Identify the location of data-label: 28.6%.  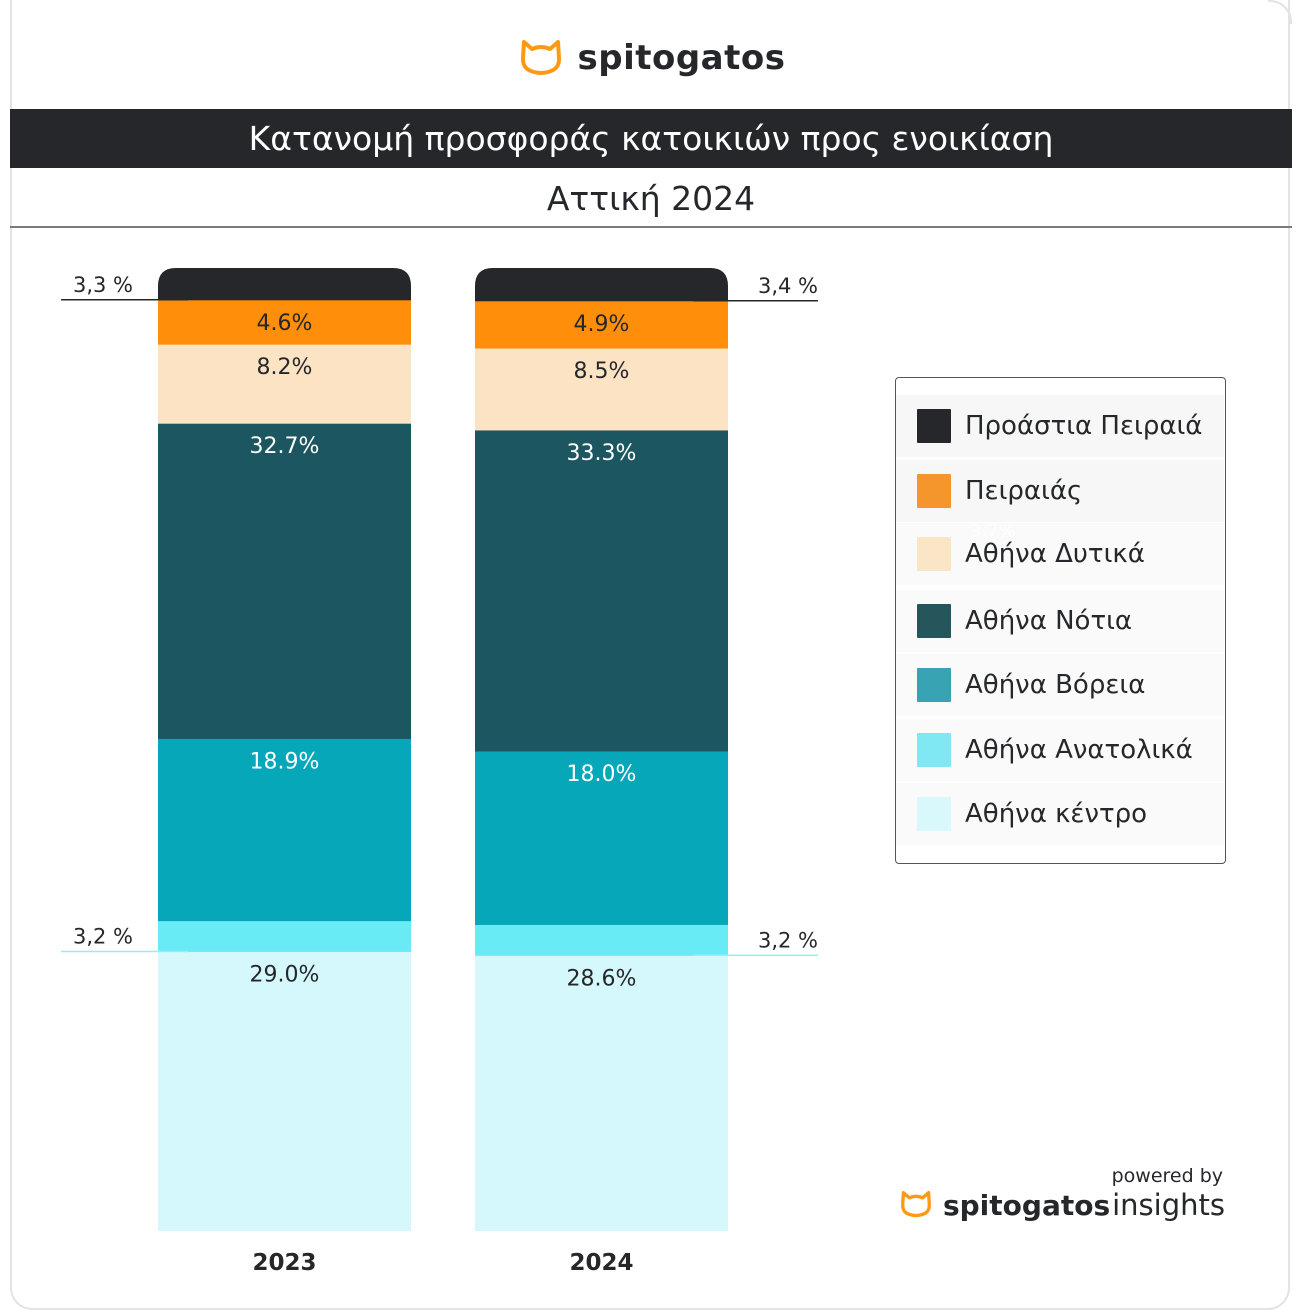
(602, 978).